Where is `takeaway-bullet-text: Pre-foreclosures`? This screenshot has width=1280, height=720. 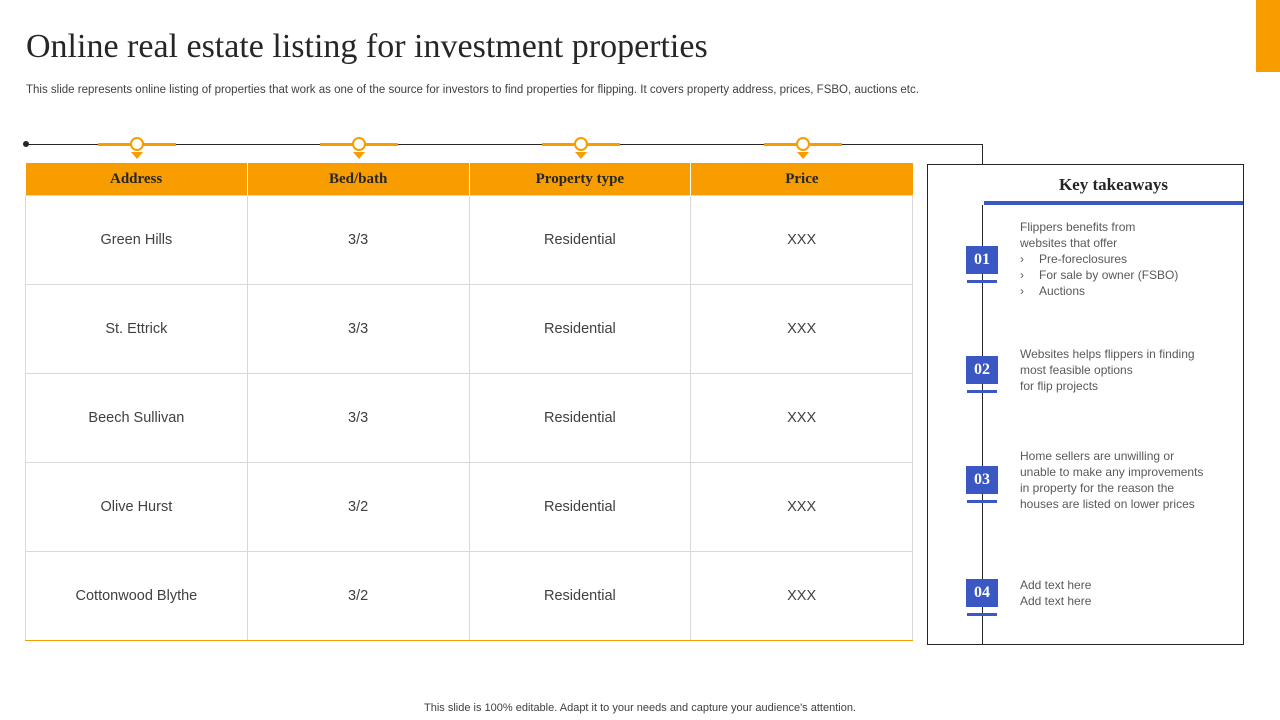
takeaway-bullet-text: Pre-foreclosures is located at coordinates (1083, 259).